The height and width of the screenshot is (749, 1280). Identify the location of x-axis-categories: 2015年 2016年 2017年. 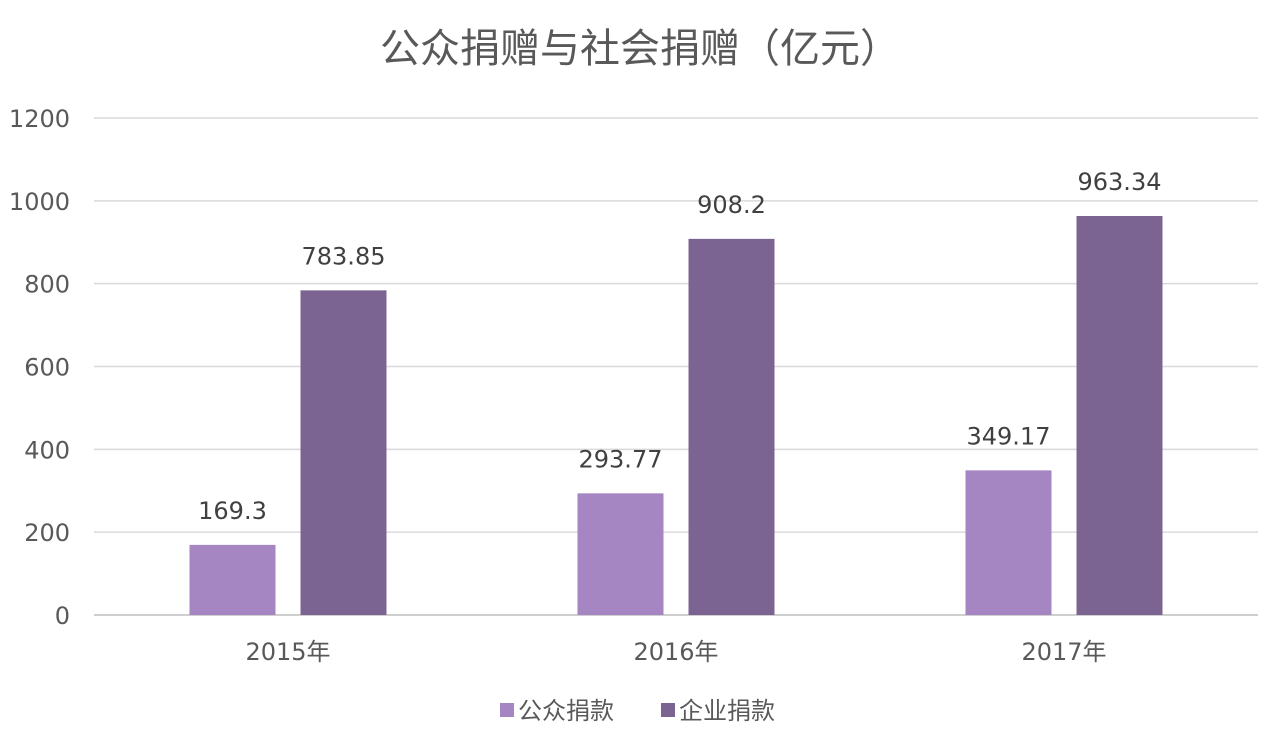
(675, 652).